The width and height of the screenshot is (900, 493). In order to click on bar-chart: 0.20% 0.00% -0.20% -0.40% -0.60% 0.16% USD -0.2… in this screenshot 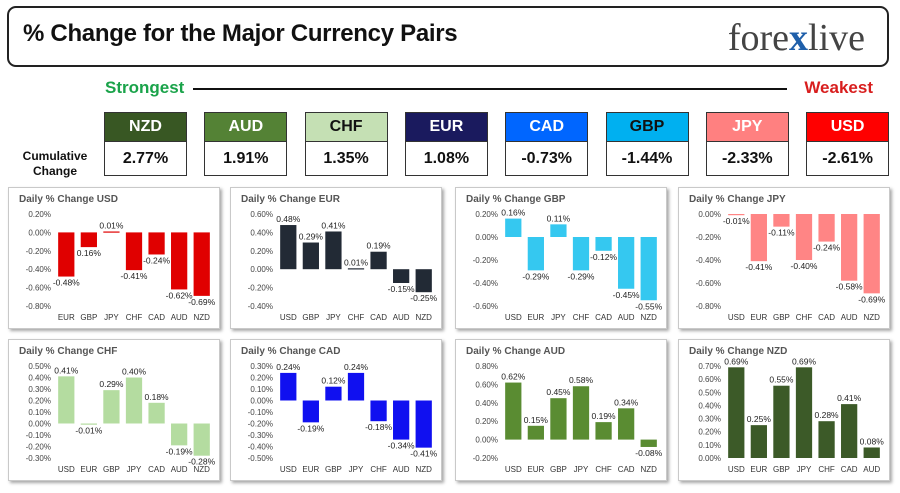, I will do `click(568, 265)`.